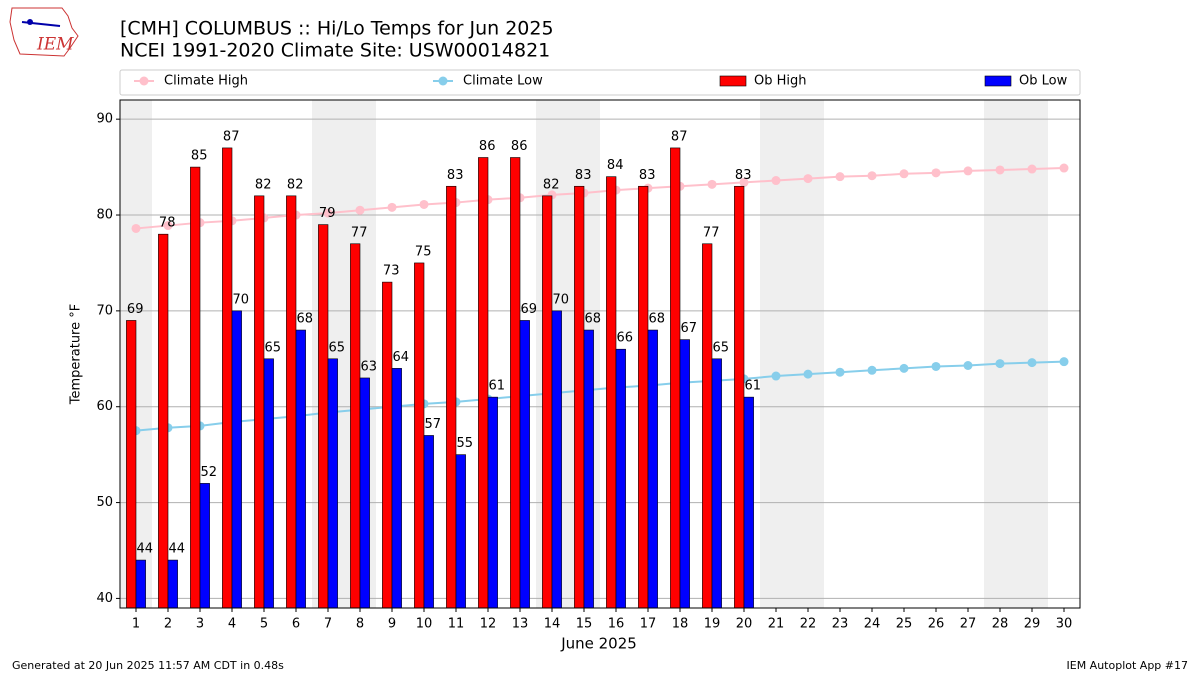  I want to click on data-label: 73, so click(391, 271).